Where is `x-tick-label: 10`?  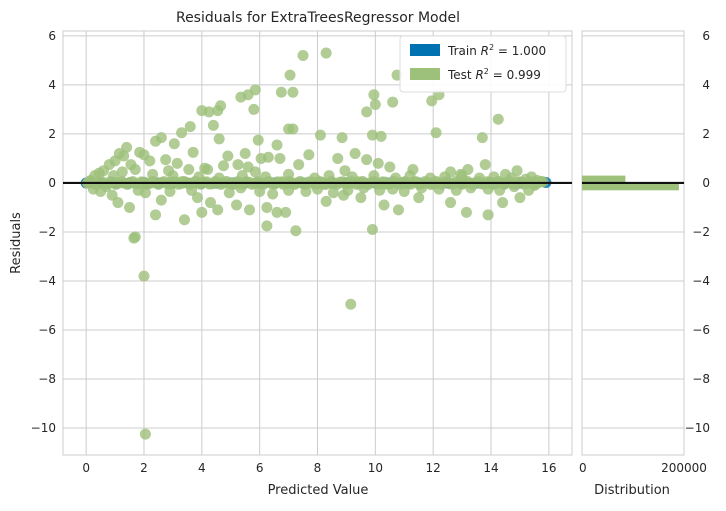 x-tick-label: 10 is located at coordinates (375, 468).